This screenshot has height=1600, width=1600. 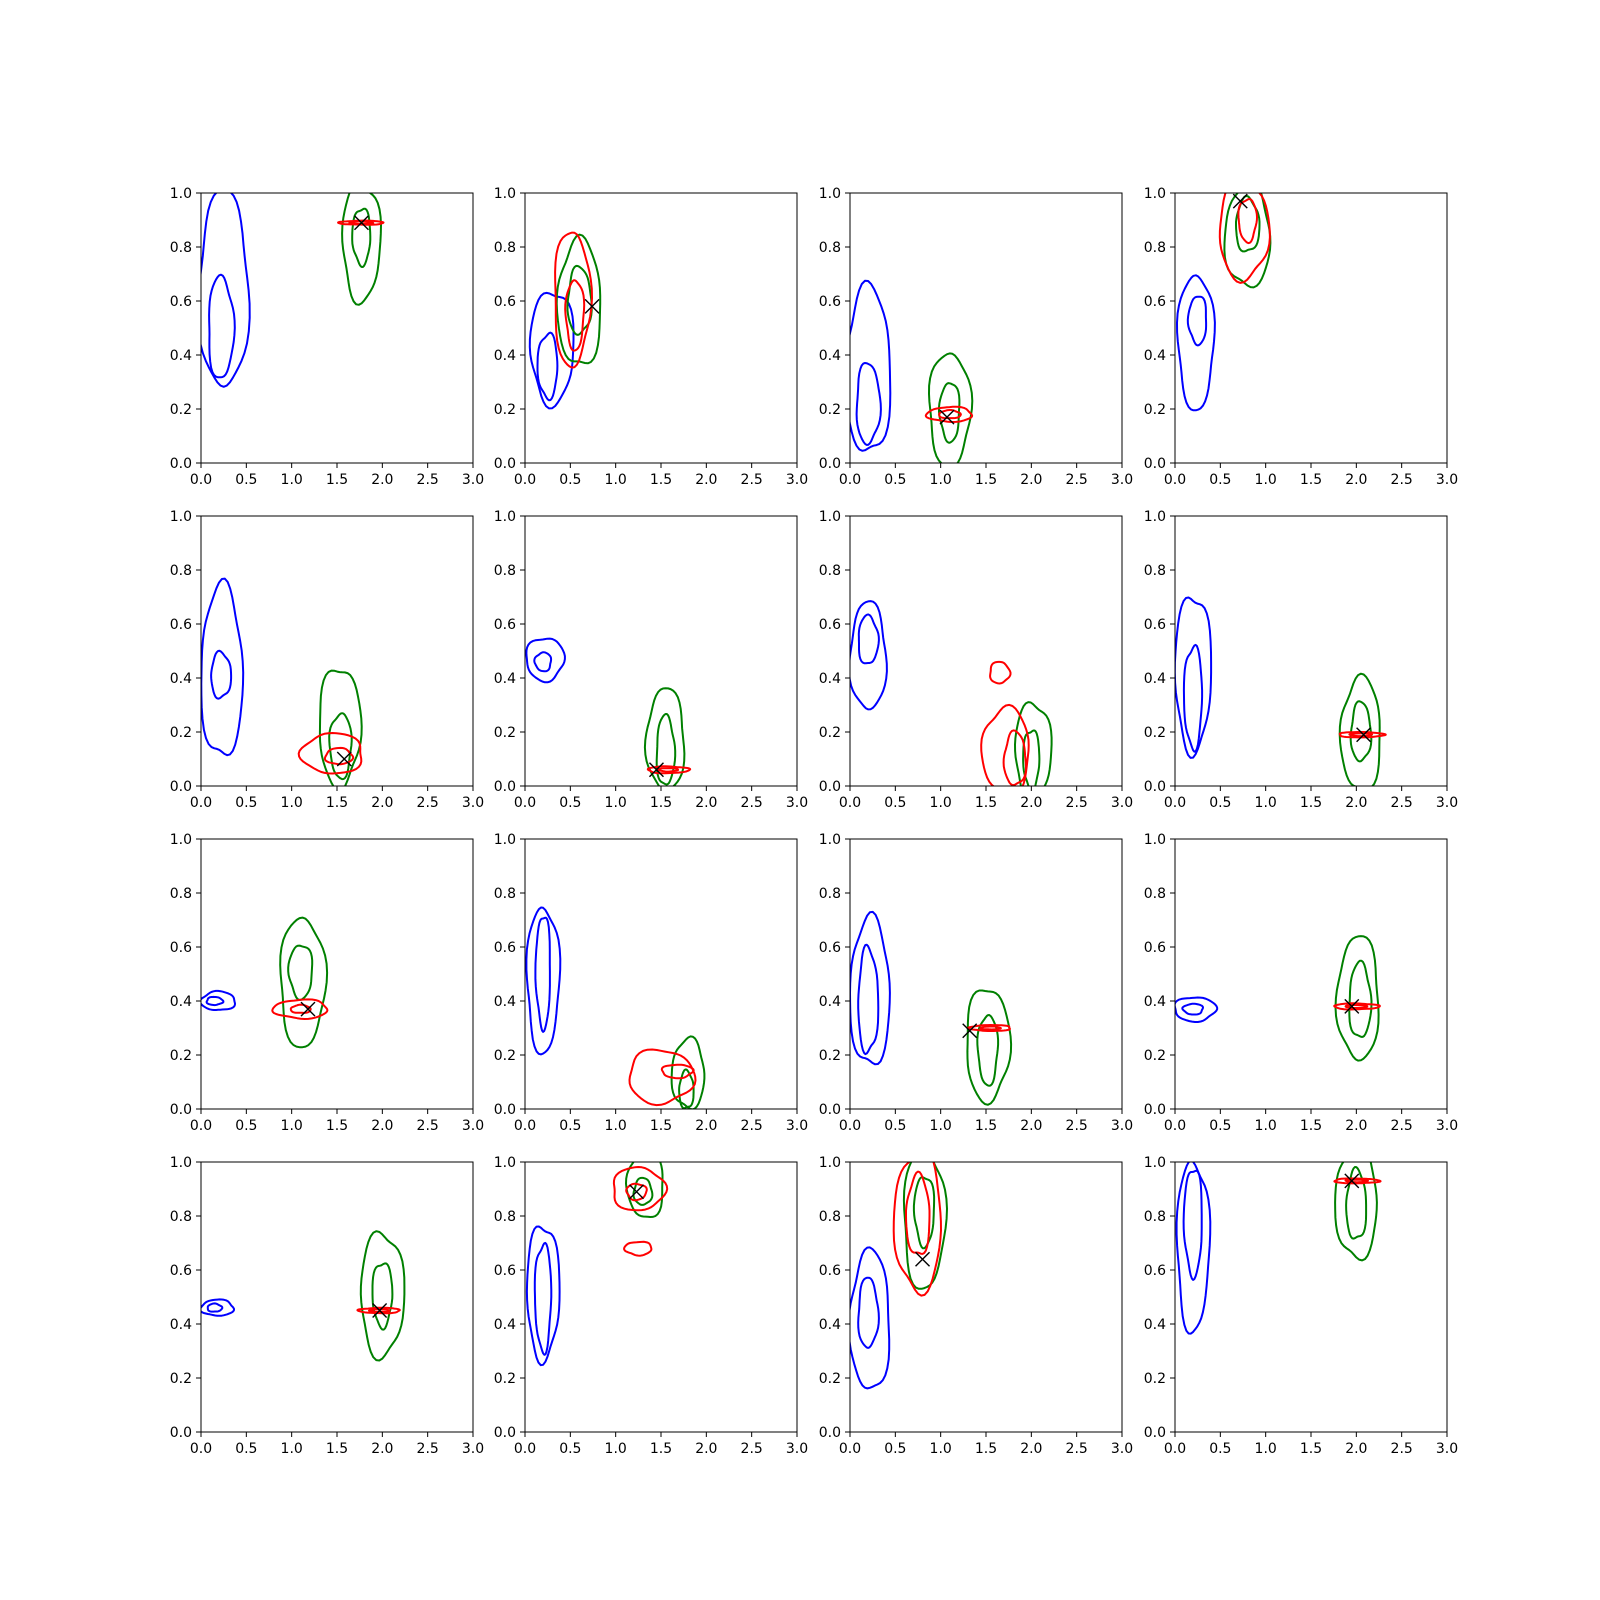 I want to click on subplot-6: 0.0 0.5 1.0 1.5 2.0 2.5 3.0 0.0 0.2 0.4 0.6 0.8 1.0, so click(x=651, y=660).